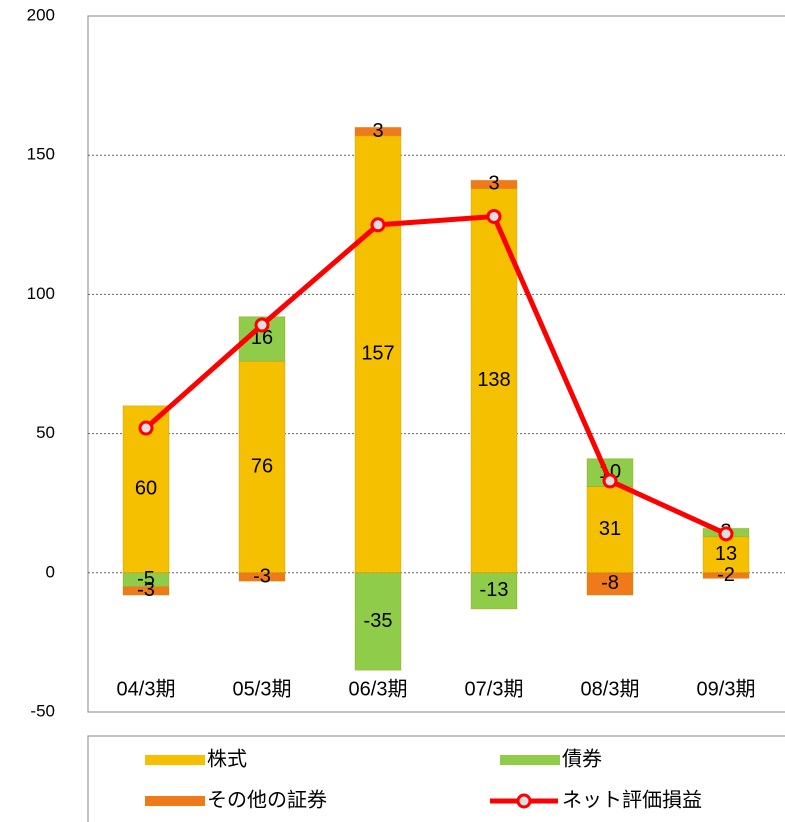  I want to click on data-label: 76, so click(262, 466).